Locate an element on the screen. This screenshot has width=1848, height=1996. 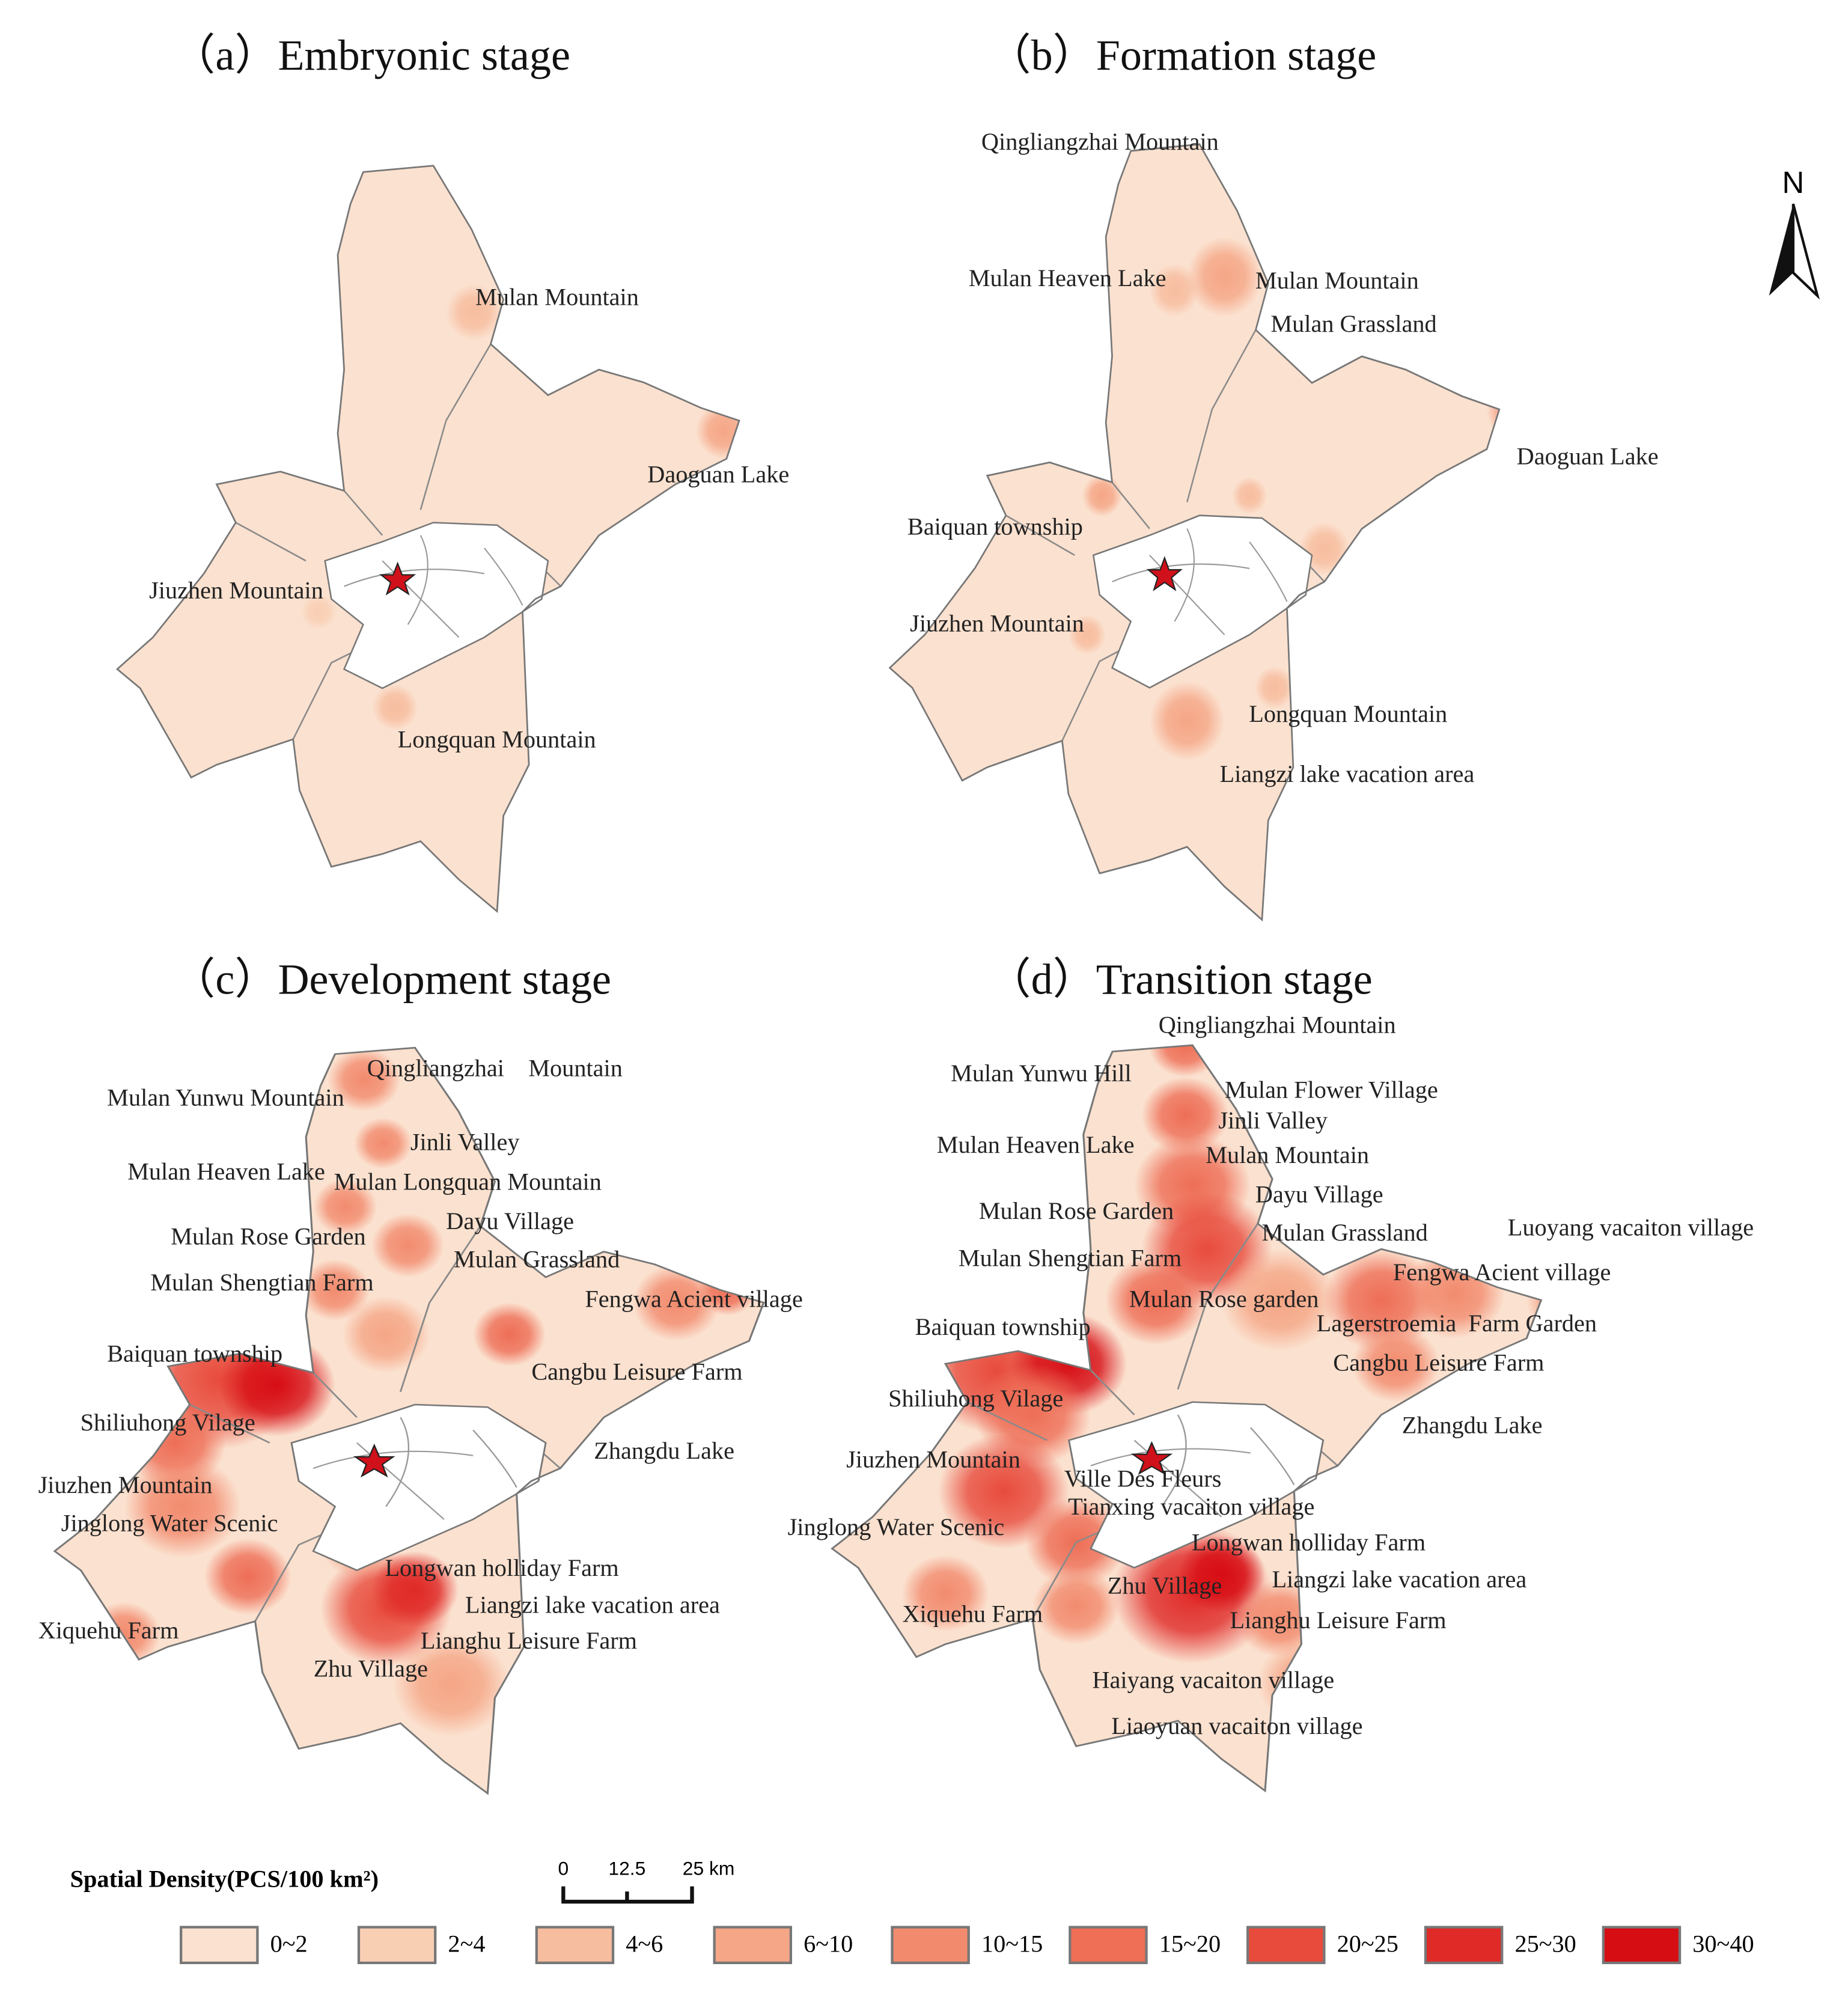
panel-title: （c）Development stage is located at coordinates (391, 980).